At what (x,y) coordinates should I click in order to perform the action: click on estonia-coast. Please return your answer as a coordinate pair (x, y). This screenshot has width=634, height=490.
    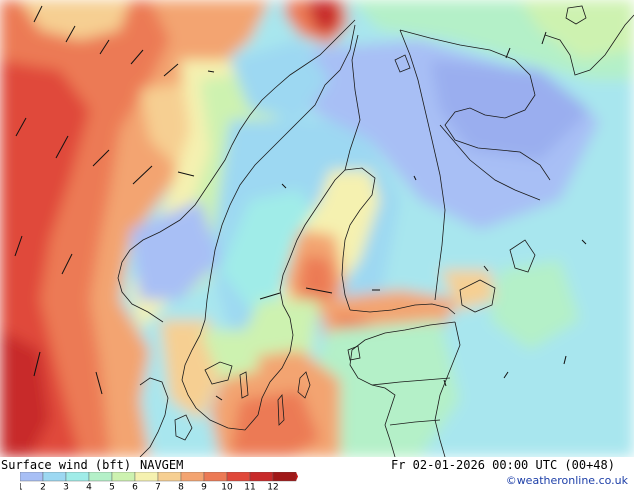
    Looking at the image, I should click on (402, 389).